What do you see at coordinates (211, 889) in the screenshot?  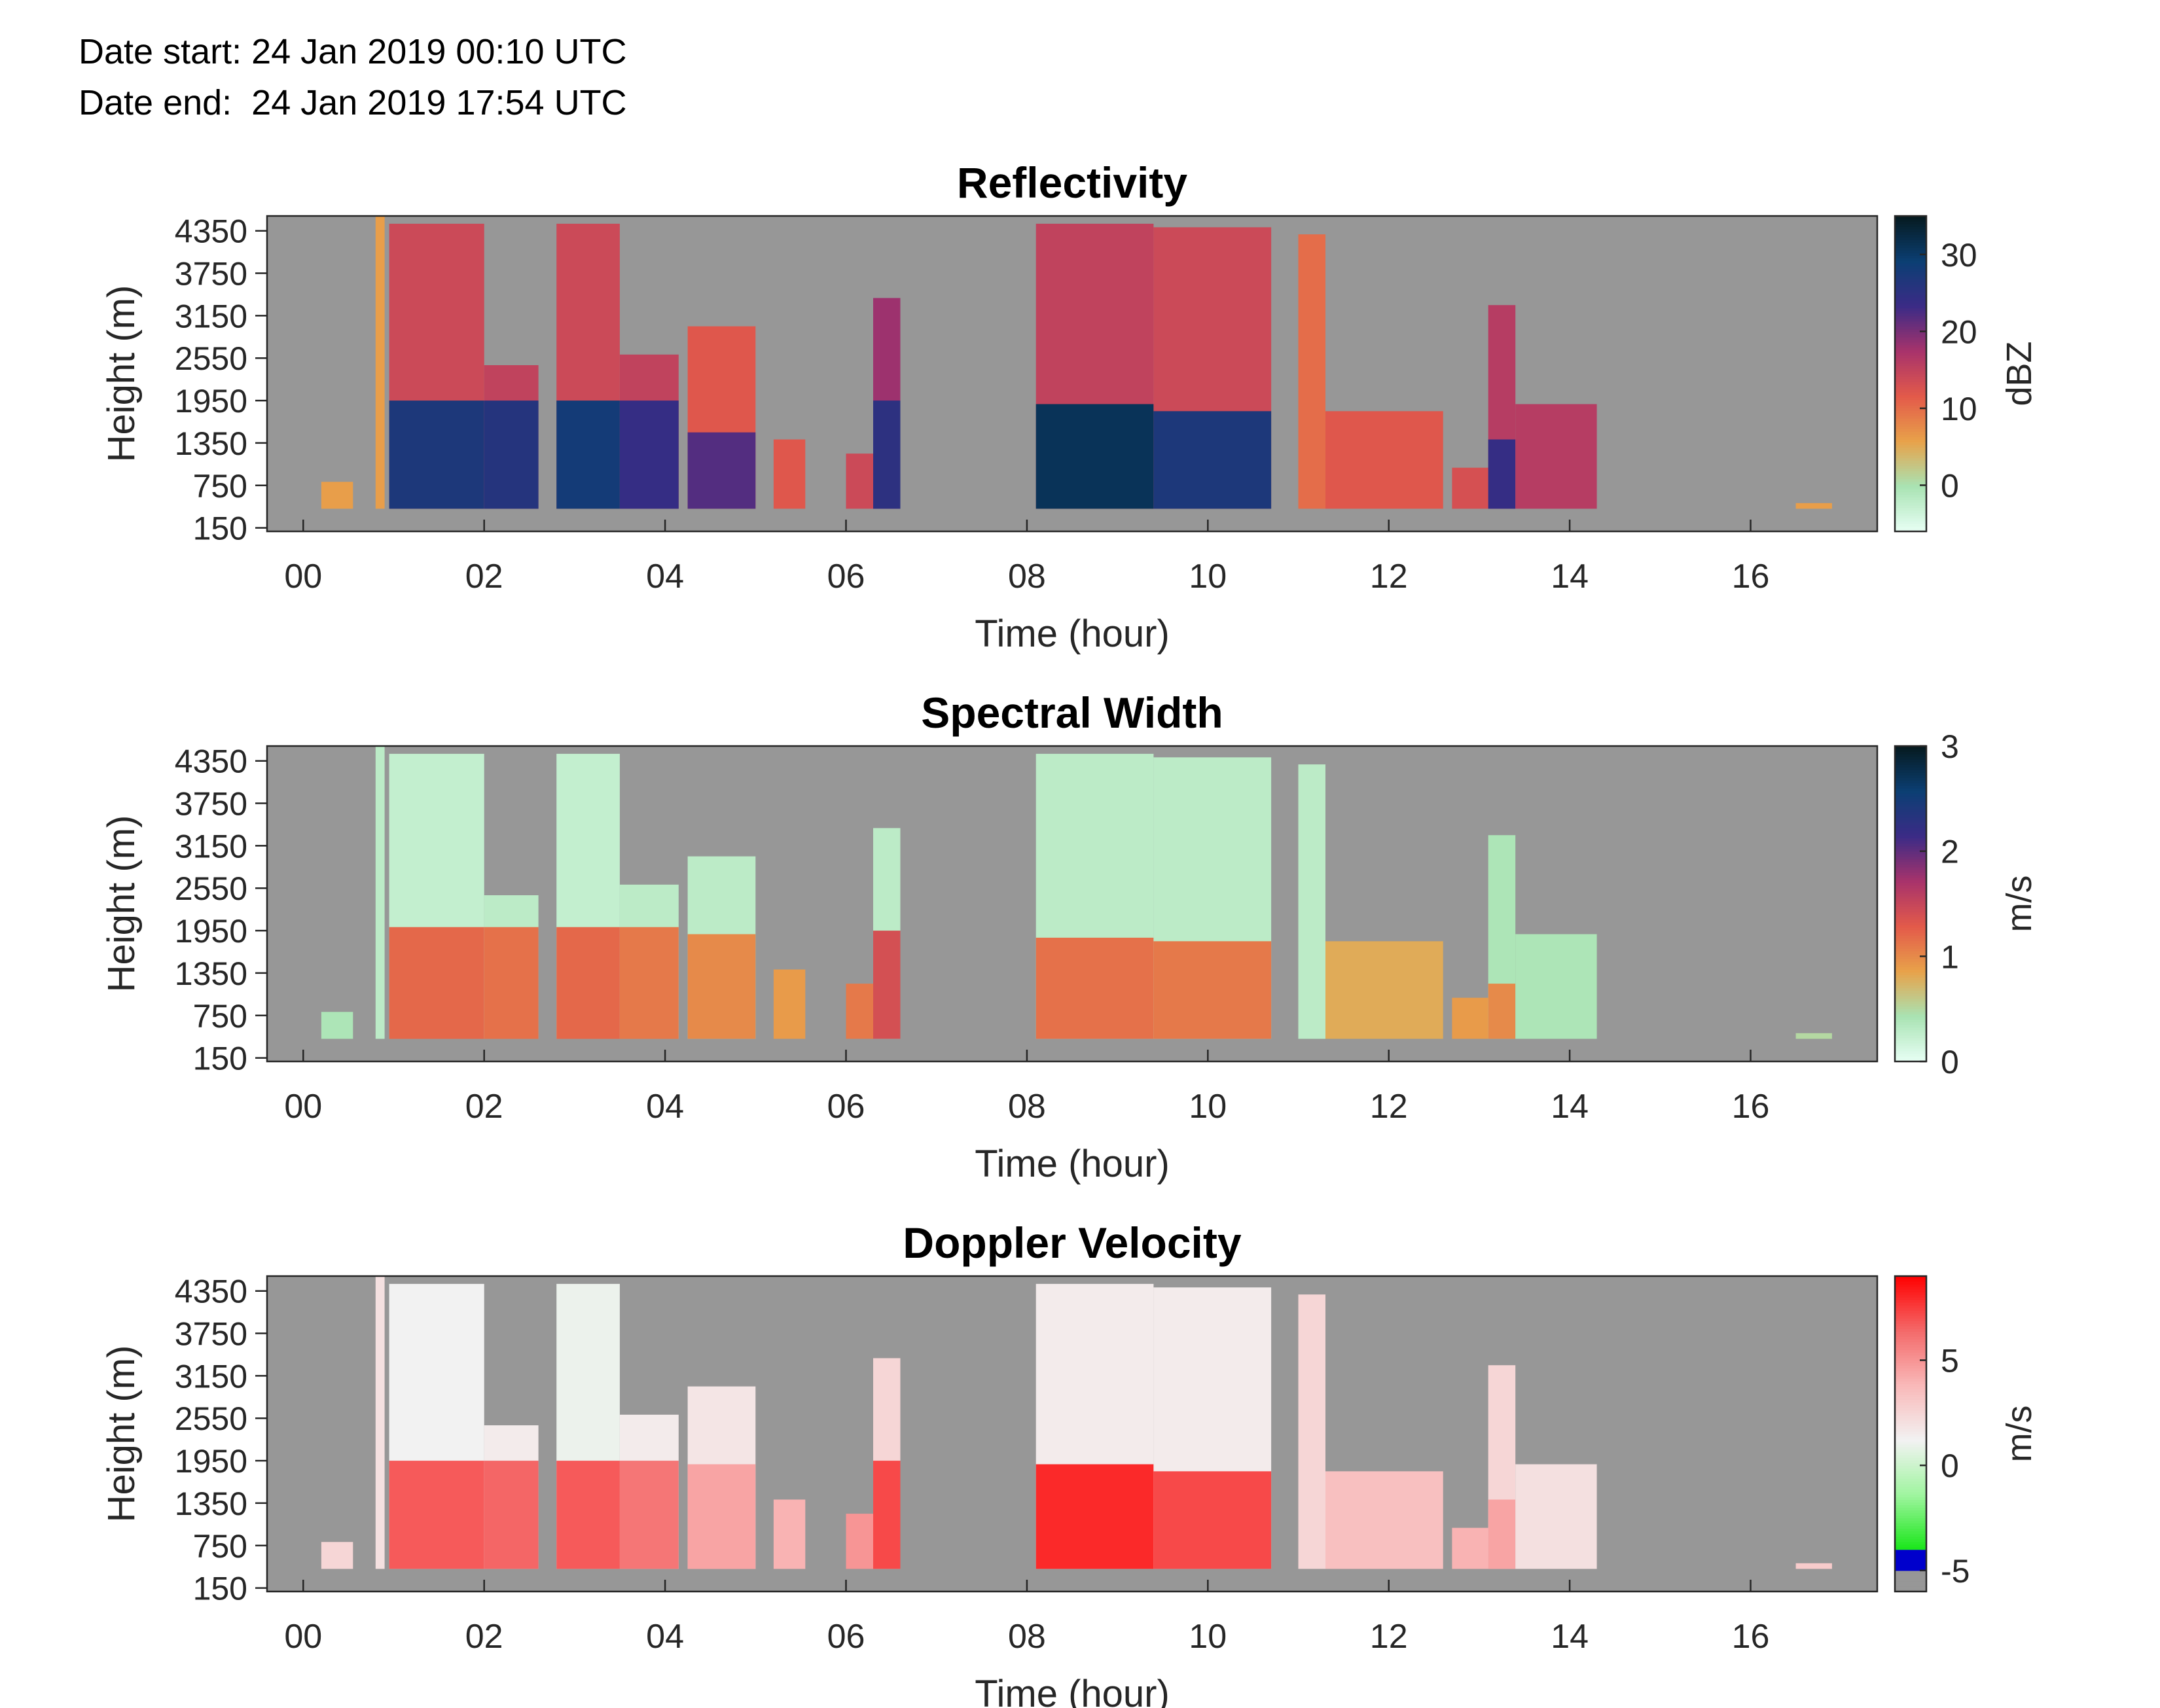 I see `y-tick-label: 2550` at bounding box center [211, 889].